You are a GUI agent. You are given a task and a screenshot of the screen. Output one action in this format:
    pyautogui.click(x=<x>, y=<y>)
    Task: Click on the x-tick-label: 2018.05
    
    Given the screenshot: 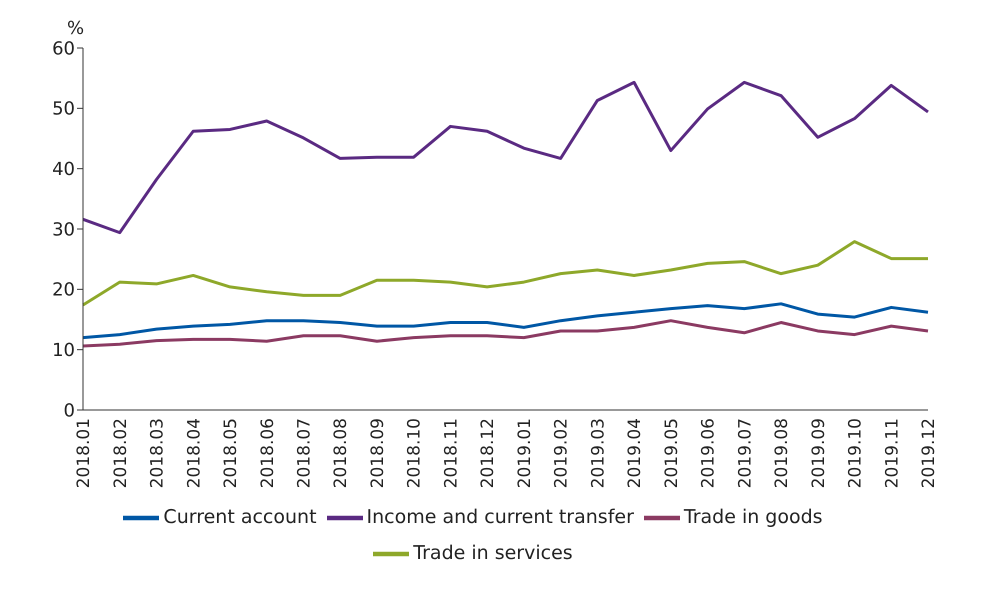 What is the action you would take?
    pyautogui.click(x=231, y=453)
    